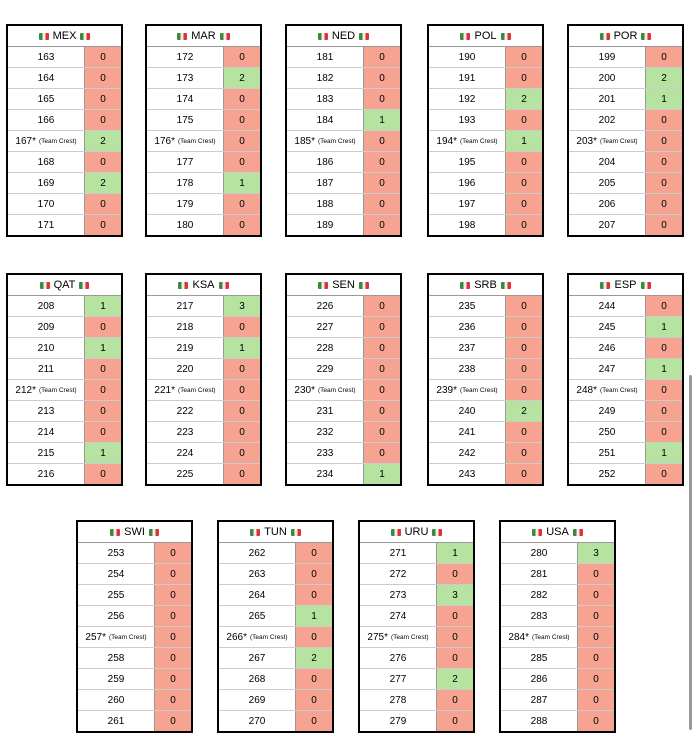  Describe the element at coordinates (467, 225) in the screenshot. I see `number-text: 198` at that location.